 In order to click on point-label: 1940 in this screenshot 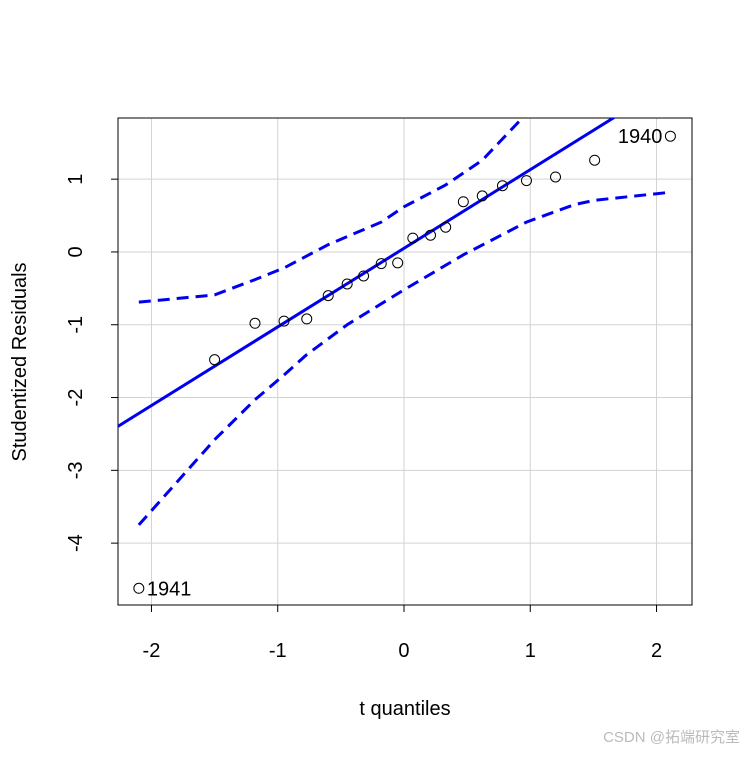, I will do `click(640, 137)`.